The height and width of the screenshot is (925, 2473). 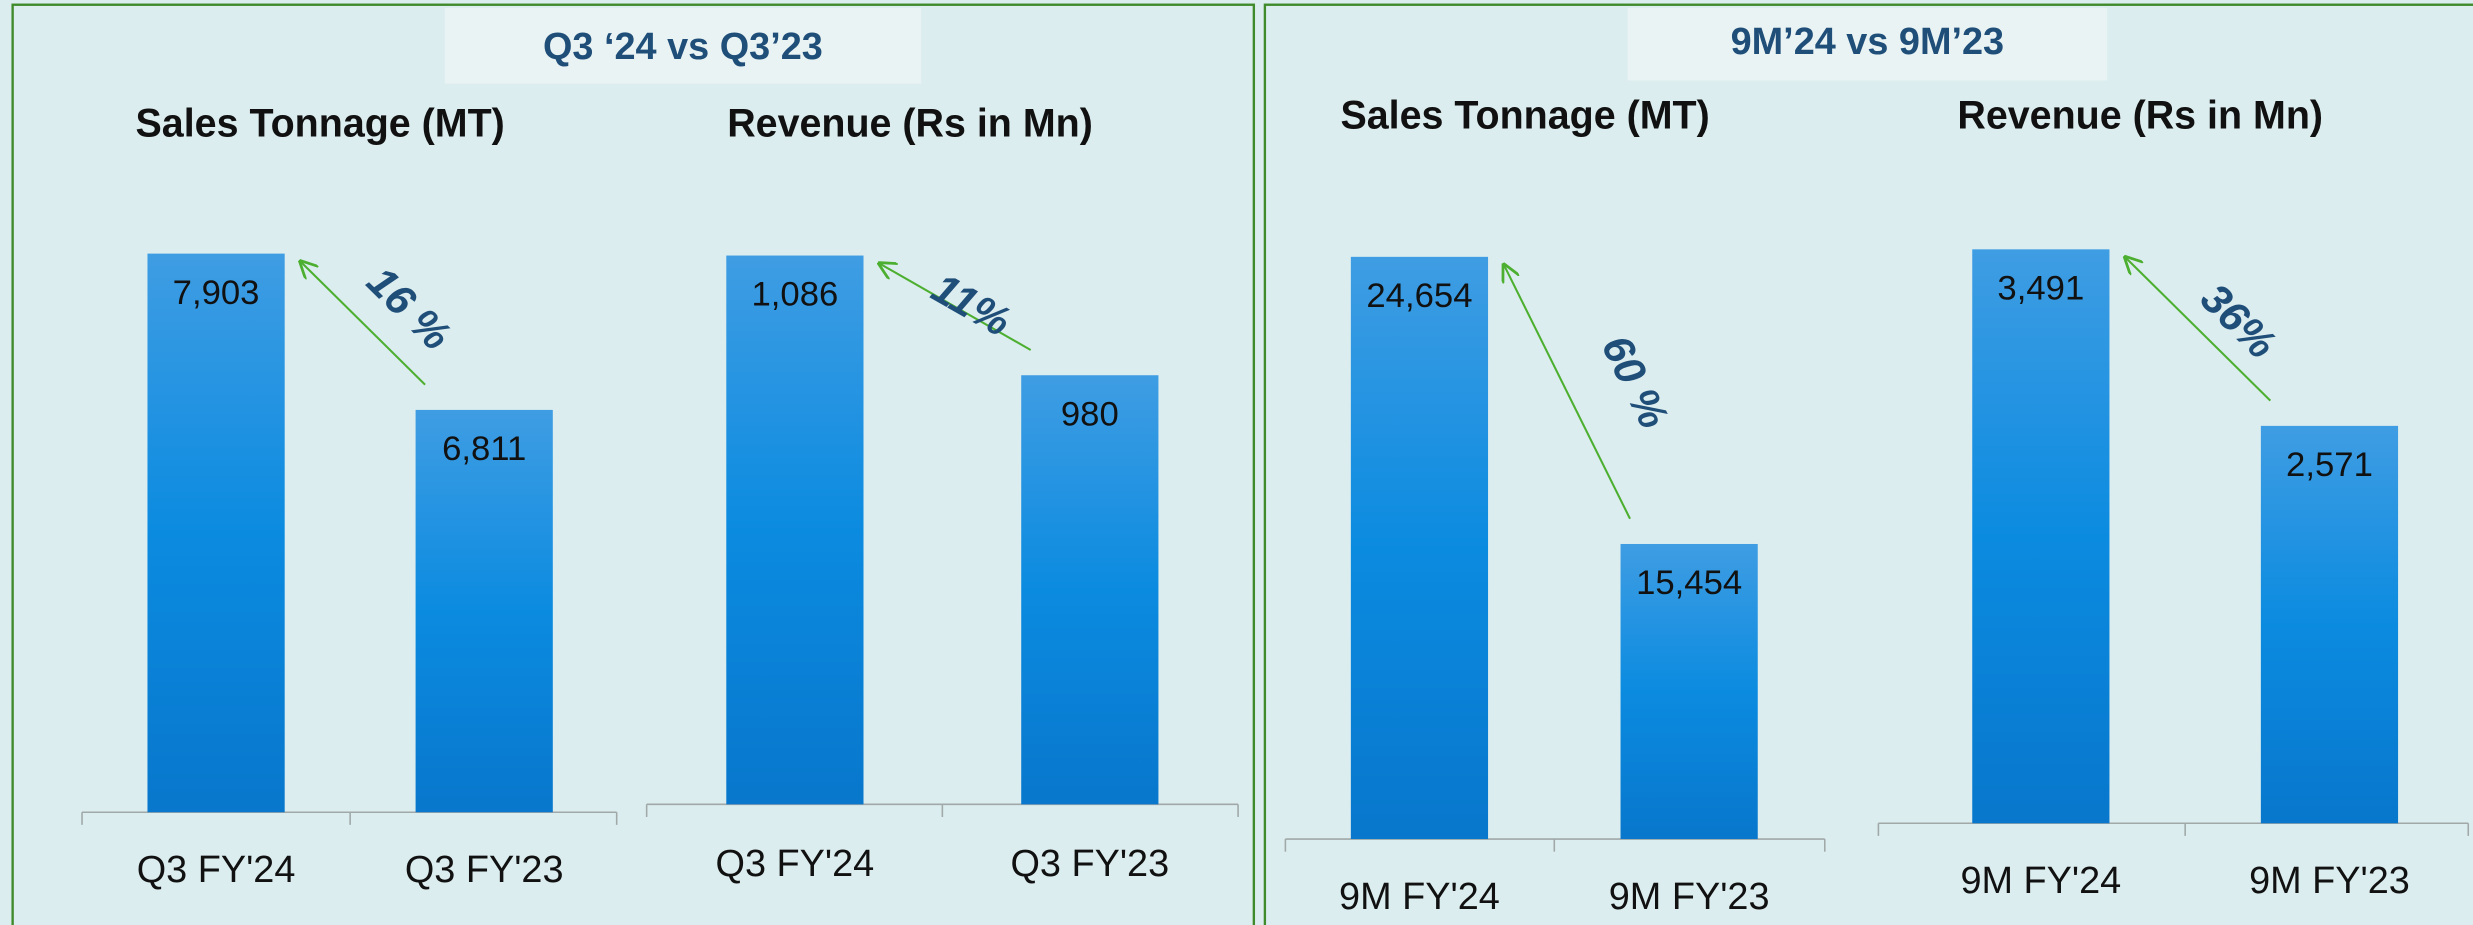 What do you see at coordinates (2040, 289) in the screenshot?
I see `value-label: 3,491` at bounding box center [2040, 289].